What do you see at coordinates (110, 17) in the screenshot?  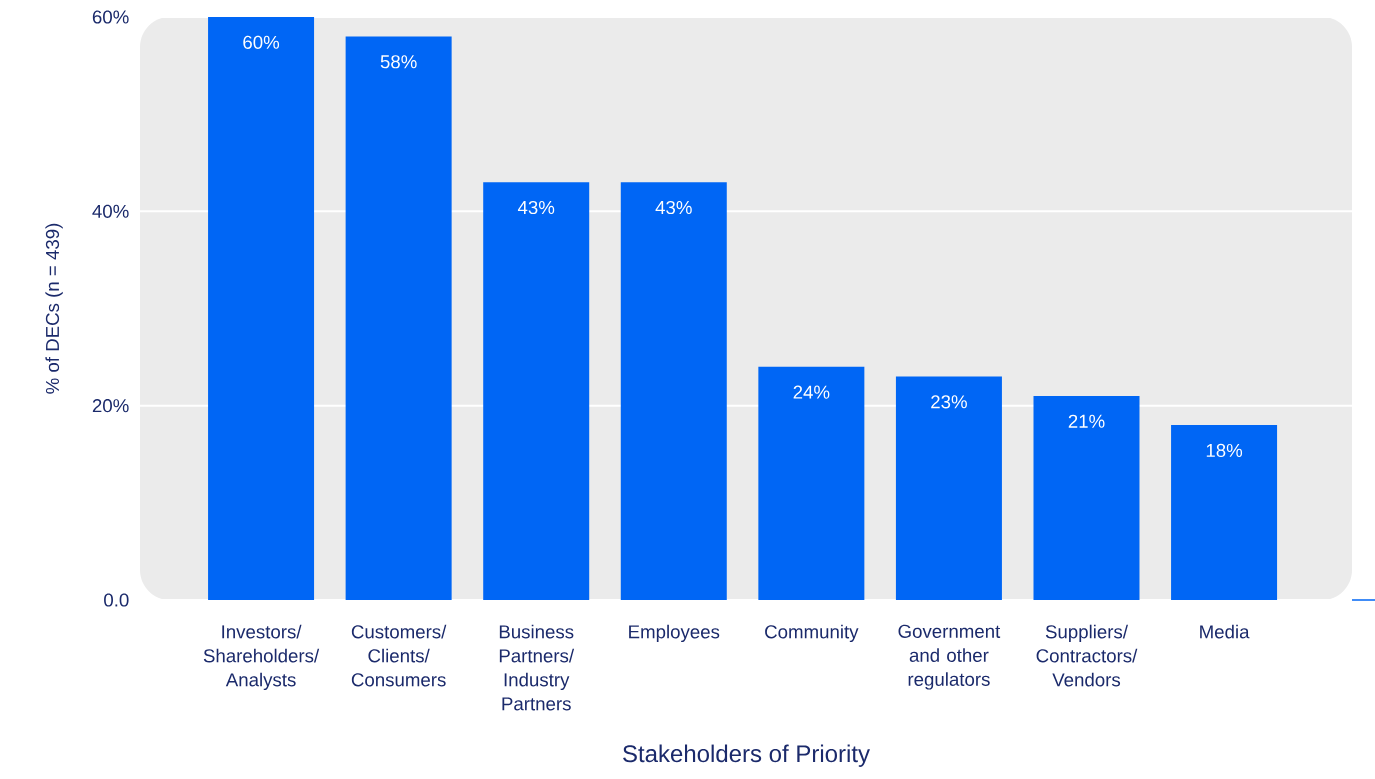 I see `y-tick-label: 60%` at bounding box center [110, 17].